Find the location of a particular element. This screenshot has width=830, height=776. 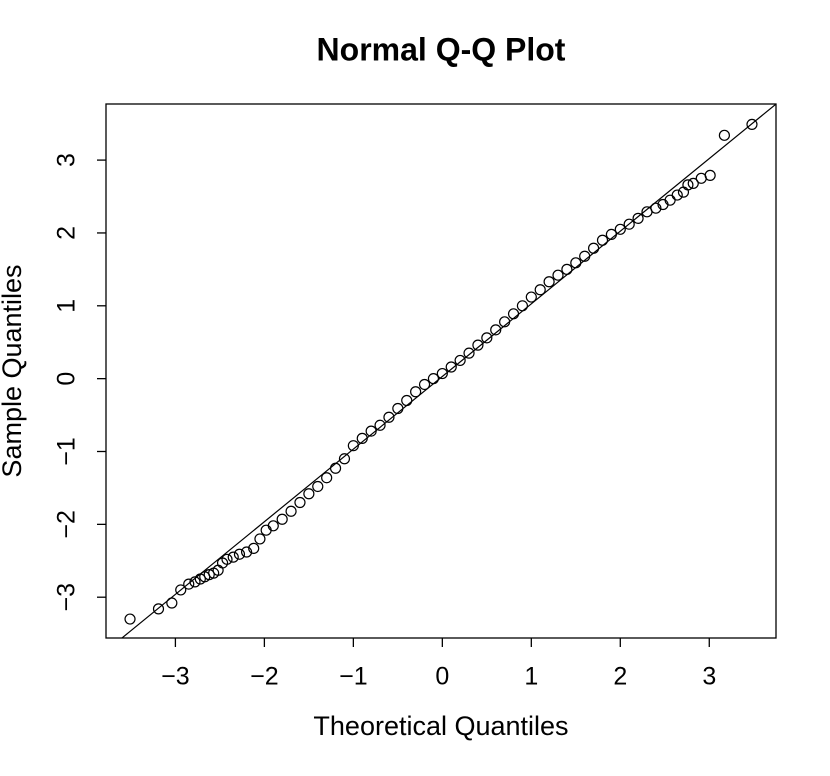

x-tick-label: −1 is located at coordinates (353, 677).